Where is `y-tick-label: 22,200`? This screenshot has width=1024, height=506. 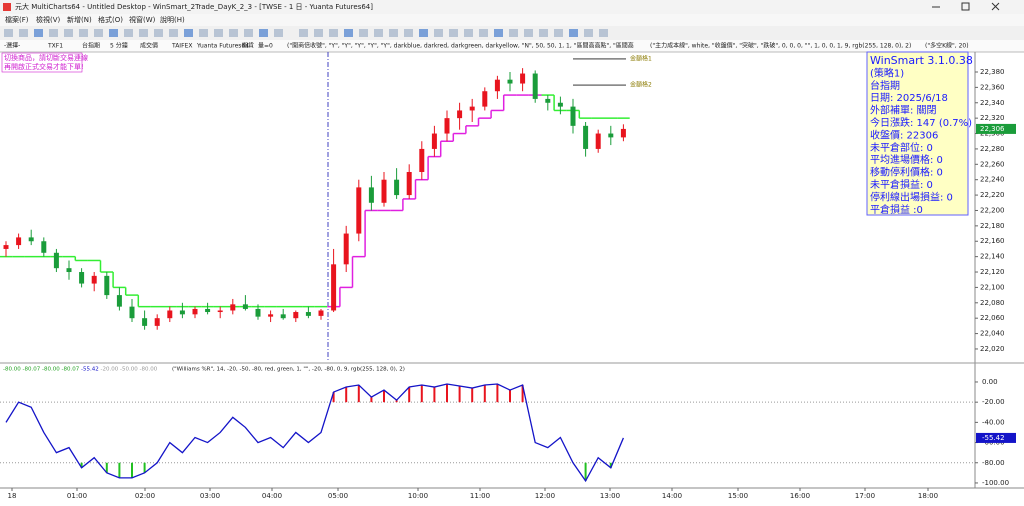 y-tick-label: 22,200 is located at coordinates (992, 210).